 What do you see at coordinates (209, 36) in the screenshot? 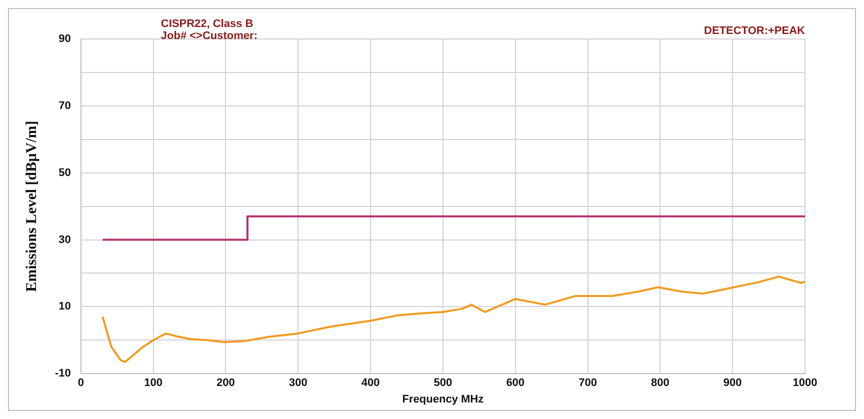
I see `annotation: Job# <>Customer:` at bounding box center [209, 36].